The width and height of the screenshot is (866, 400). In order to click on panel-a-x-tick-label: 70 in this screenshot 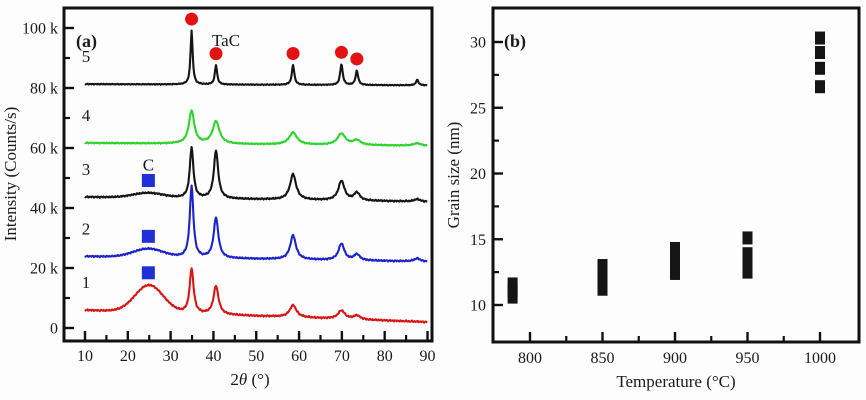, I will do `click(342, 356)`.